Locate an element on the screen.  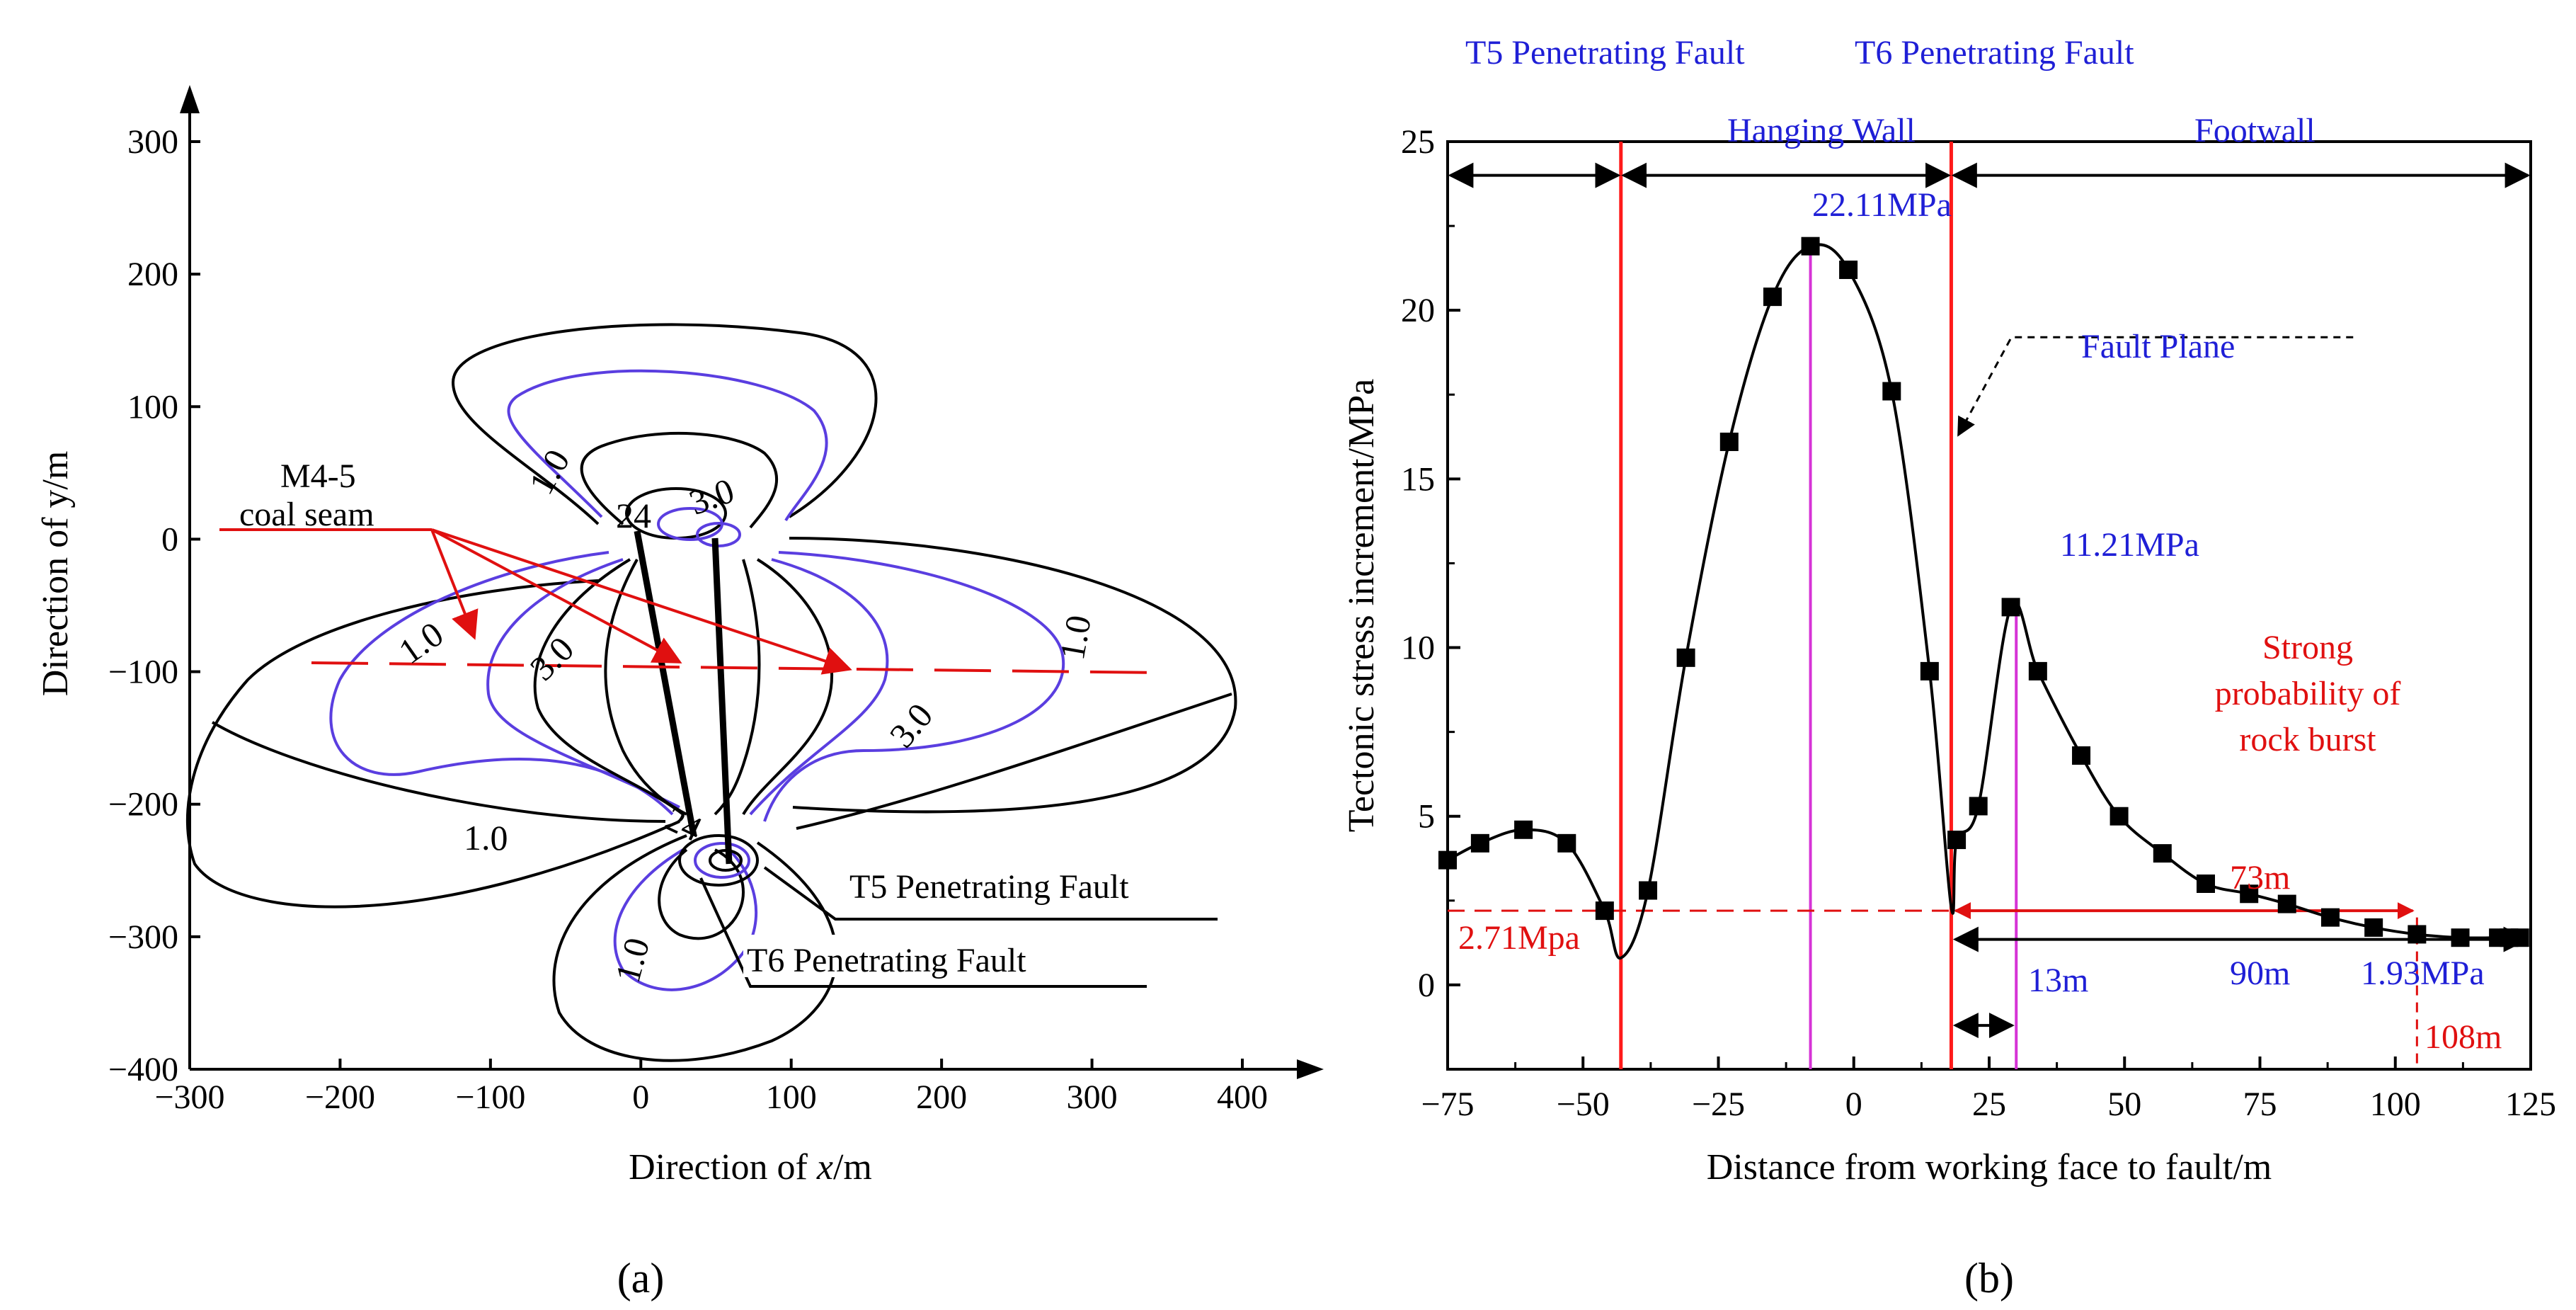
y-tick-label: −100 is located at coordinates (143, 672).